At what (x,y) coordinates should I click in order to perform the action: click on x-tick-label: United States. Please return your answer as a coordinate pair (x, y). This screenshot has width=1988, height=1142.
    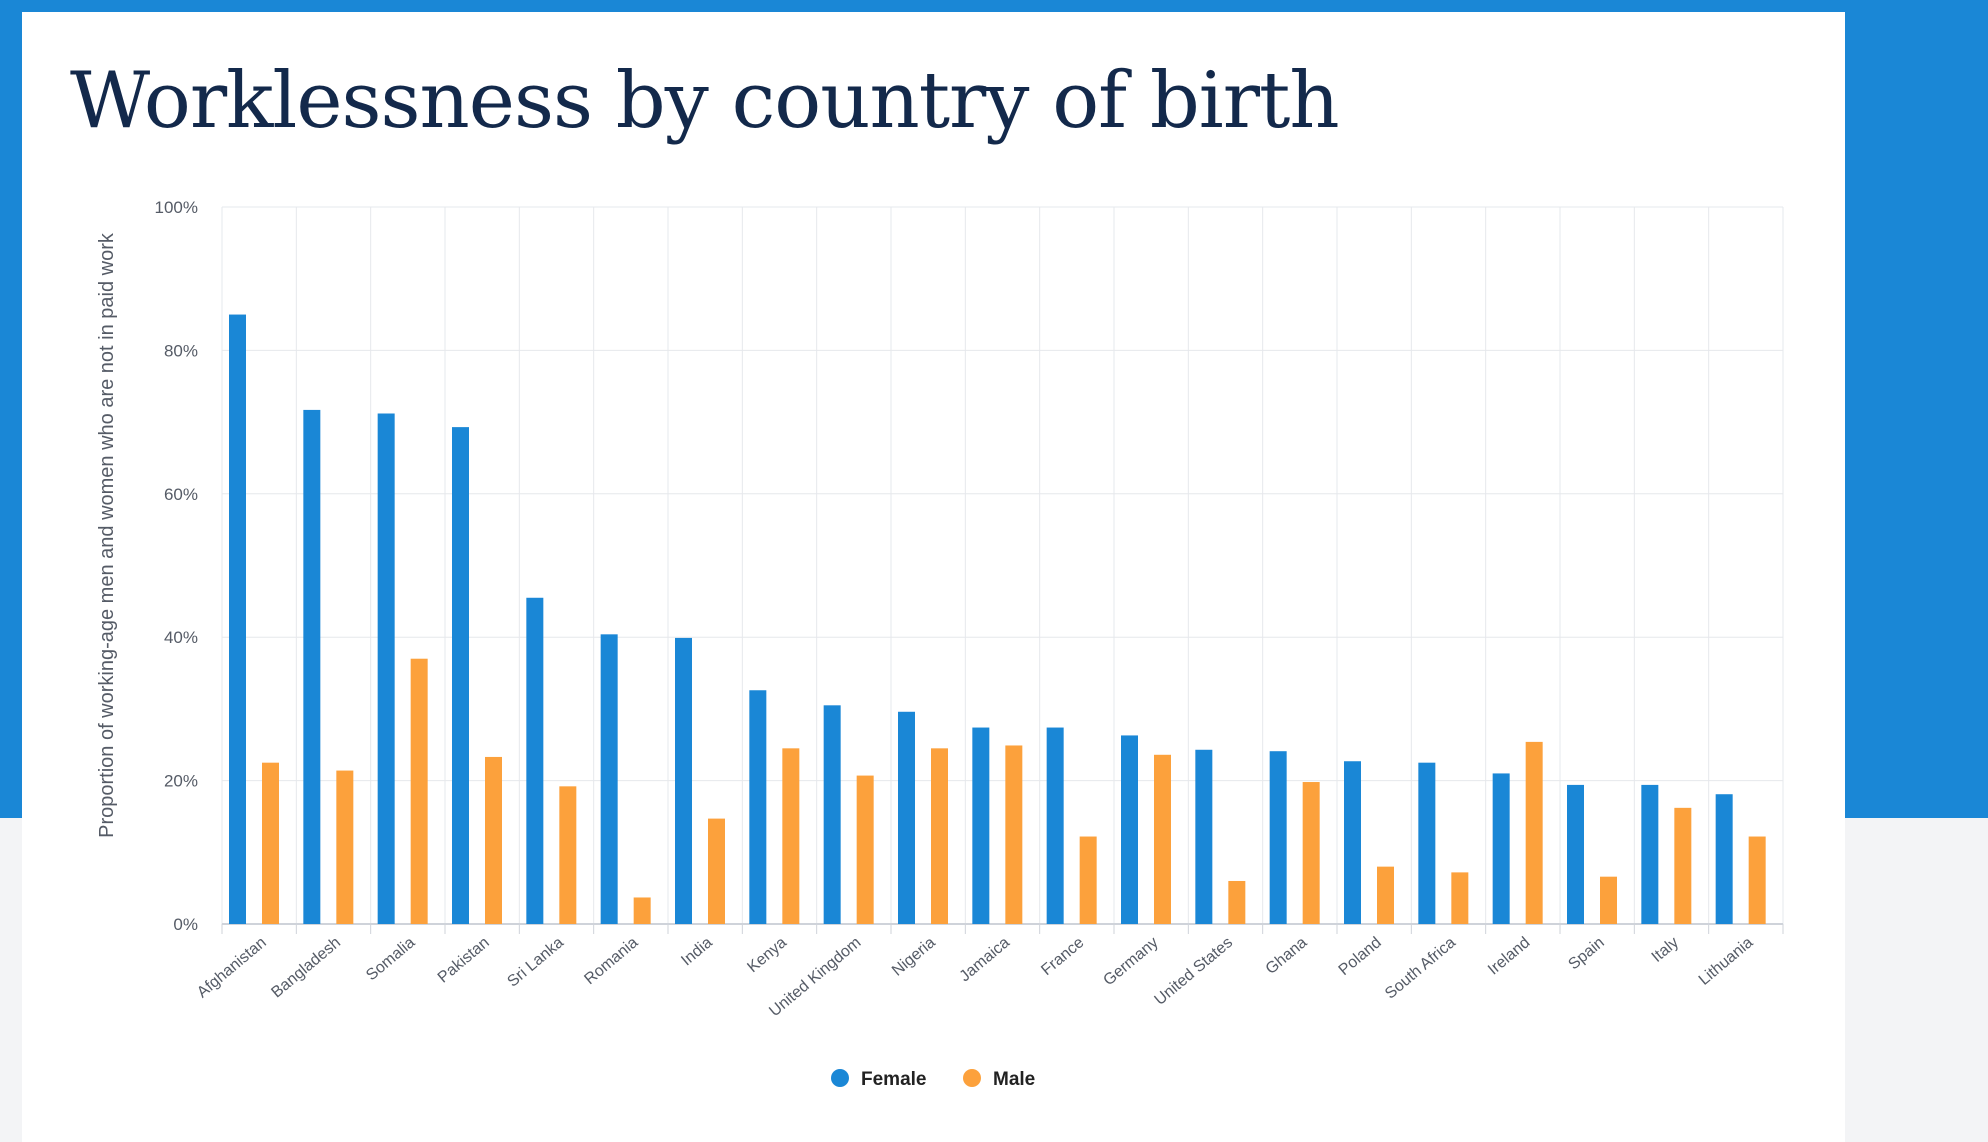
    Looking at the image, I should click on (1194, 971).